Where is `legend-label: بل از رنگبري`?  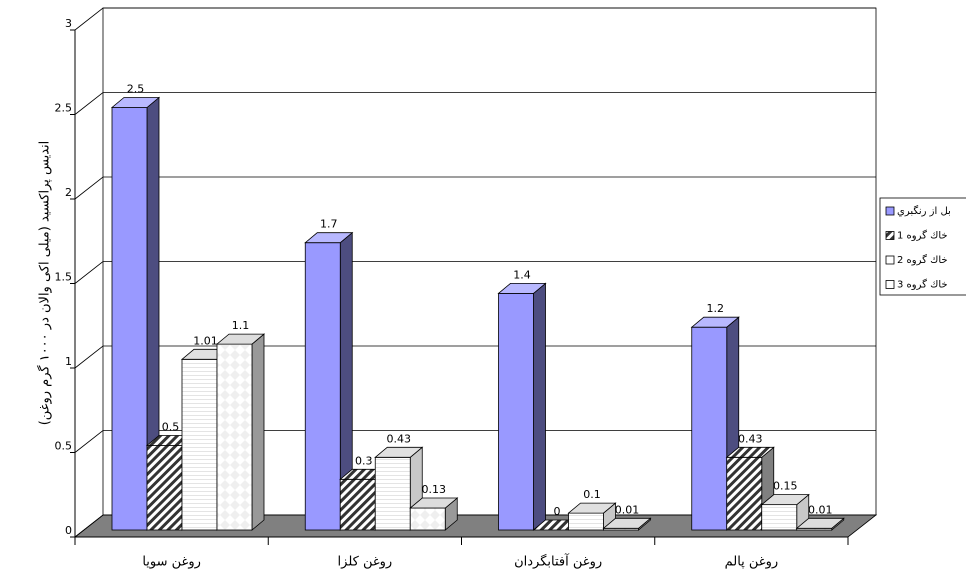 legend-label: بل از رنگبري is located at coordinates (924, 211).